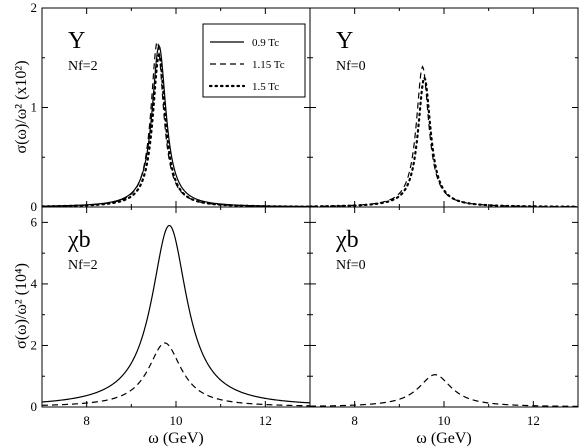 This screenshot has height=448, width=581. I want to click on y-tick-label: 1, so click(34, 107).